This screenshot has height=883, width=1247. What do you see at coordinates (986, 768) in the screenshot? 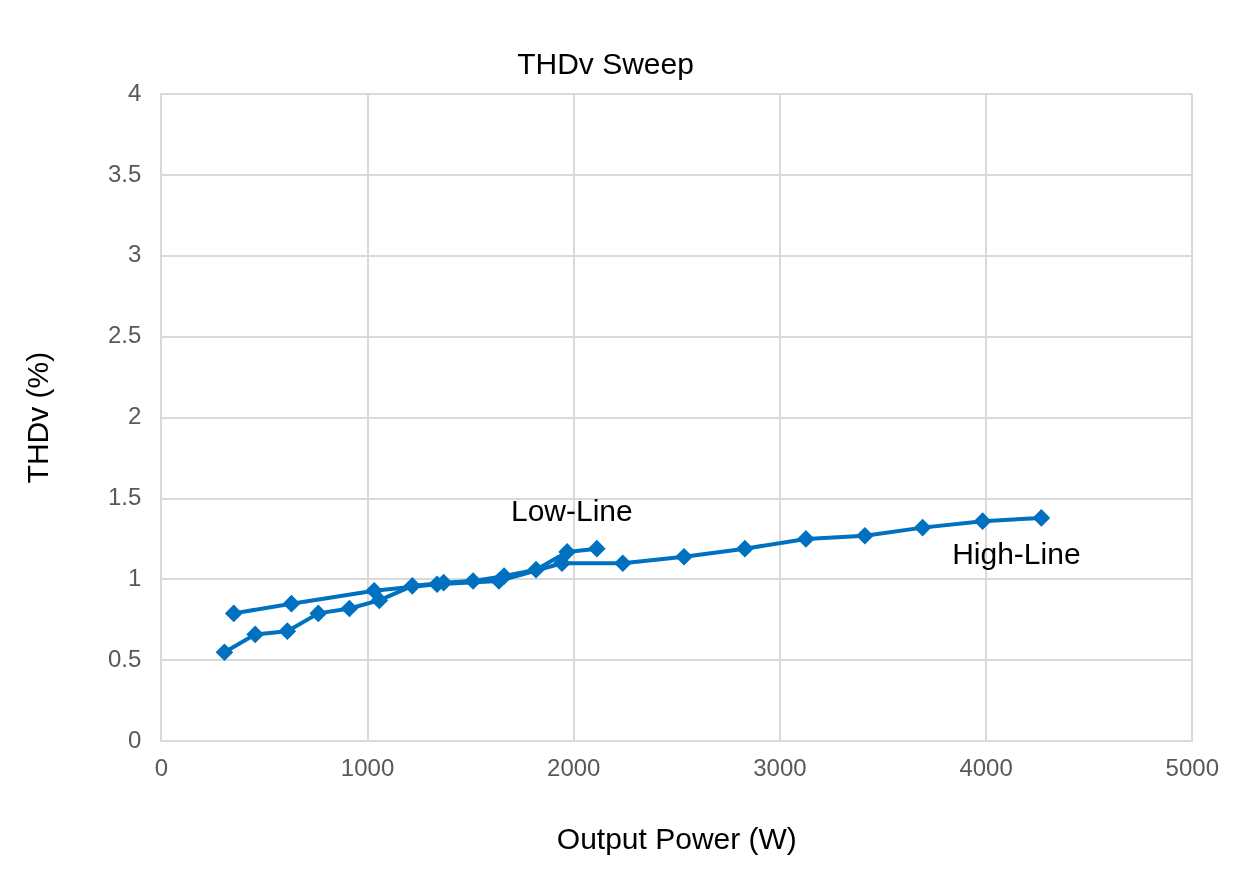
I see `x-tick-label: 4000` at bounding box center [986, 768].